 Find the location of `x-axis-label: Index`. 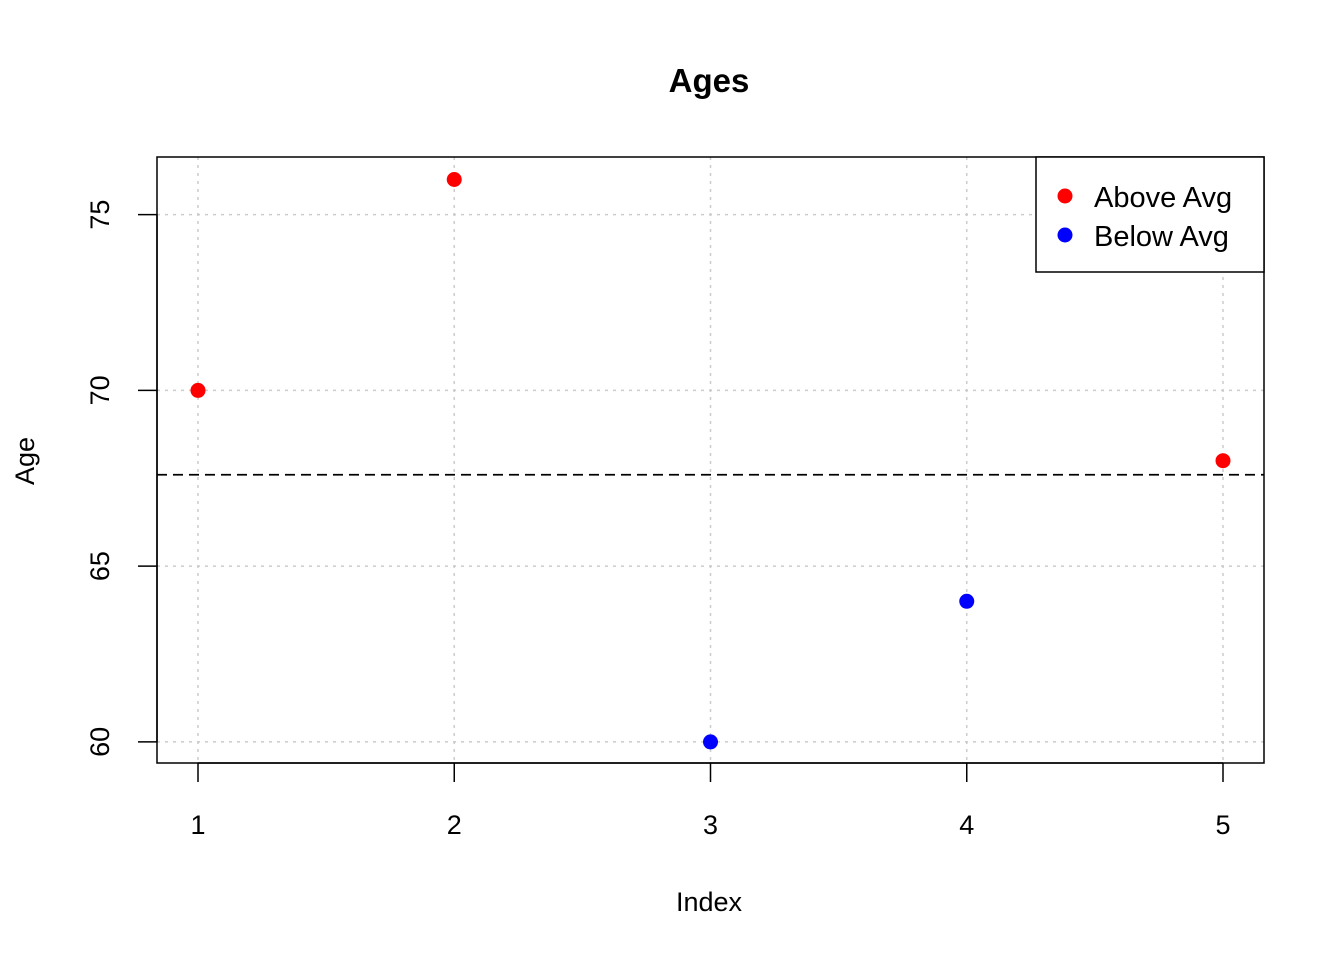

x-axis-label: Index is located at coordinates (709, 902).